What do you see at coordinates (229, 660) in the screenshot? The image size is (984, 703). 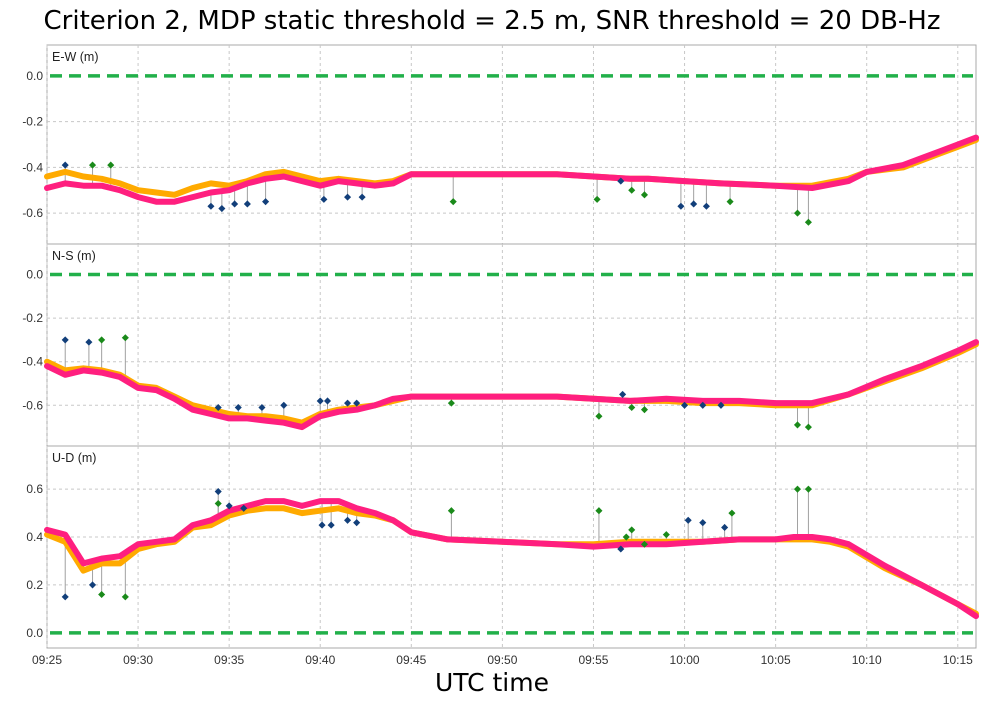 I see `x-tick-label: 09:35` at bounding box center [229, 660].